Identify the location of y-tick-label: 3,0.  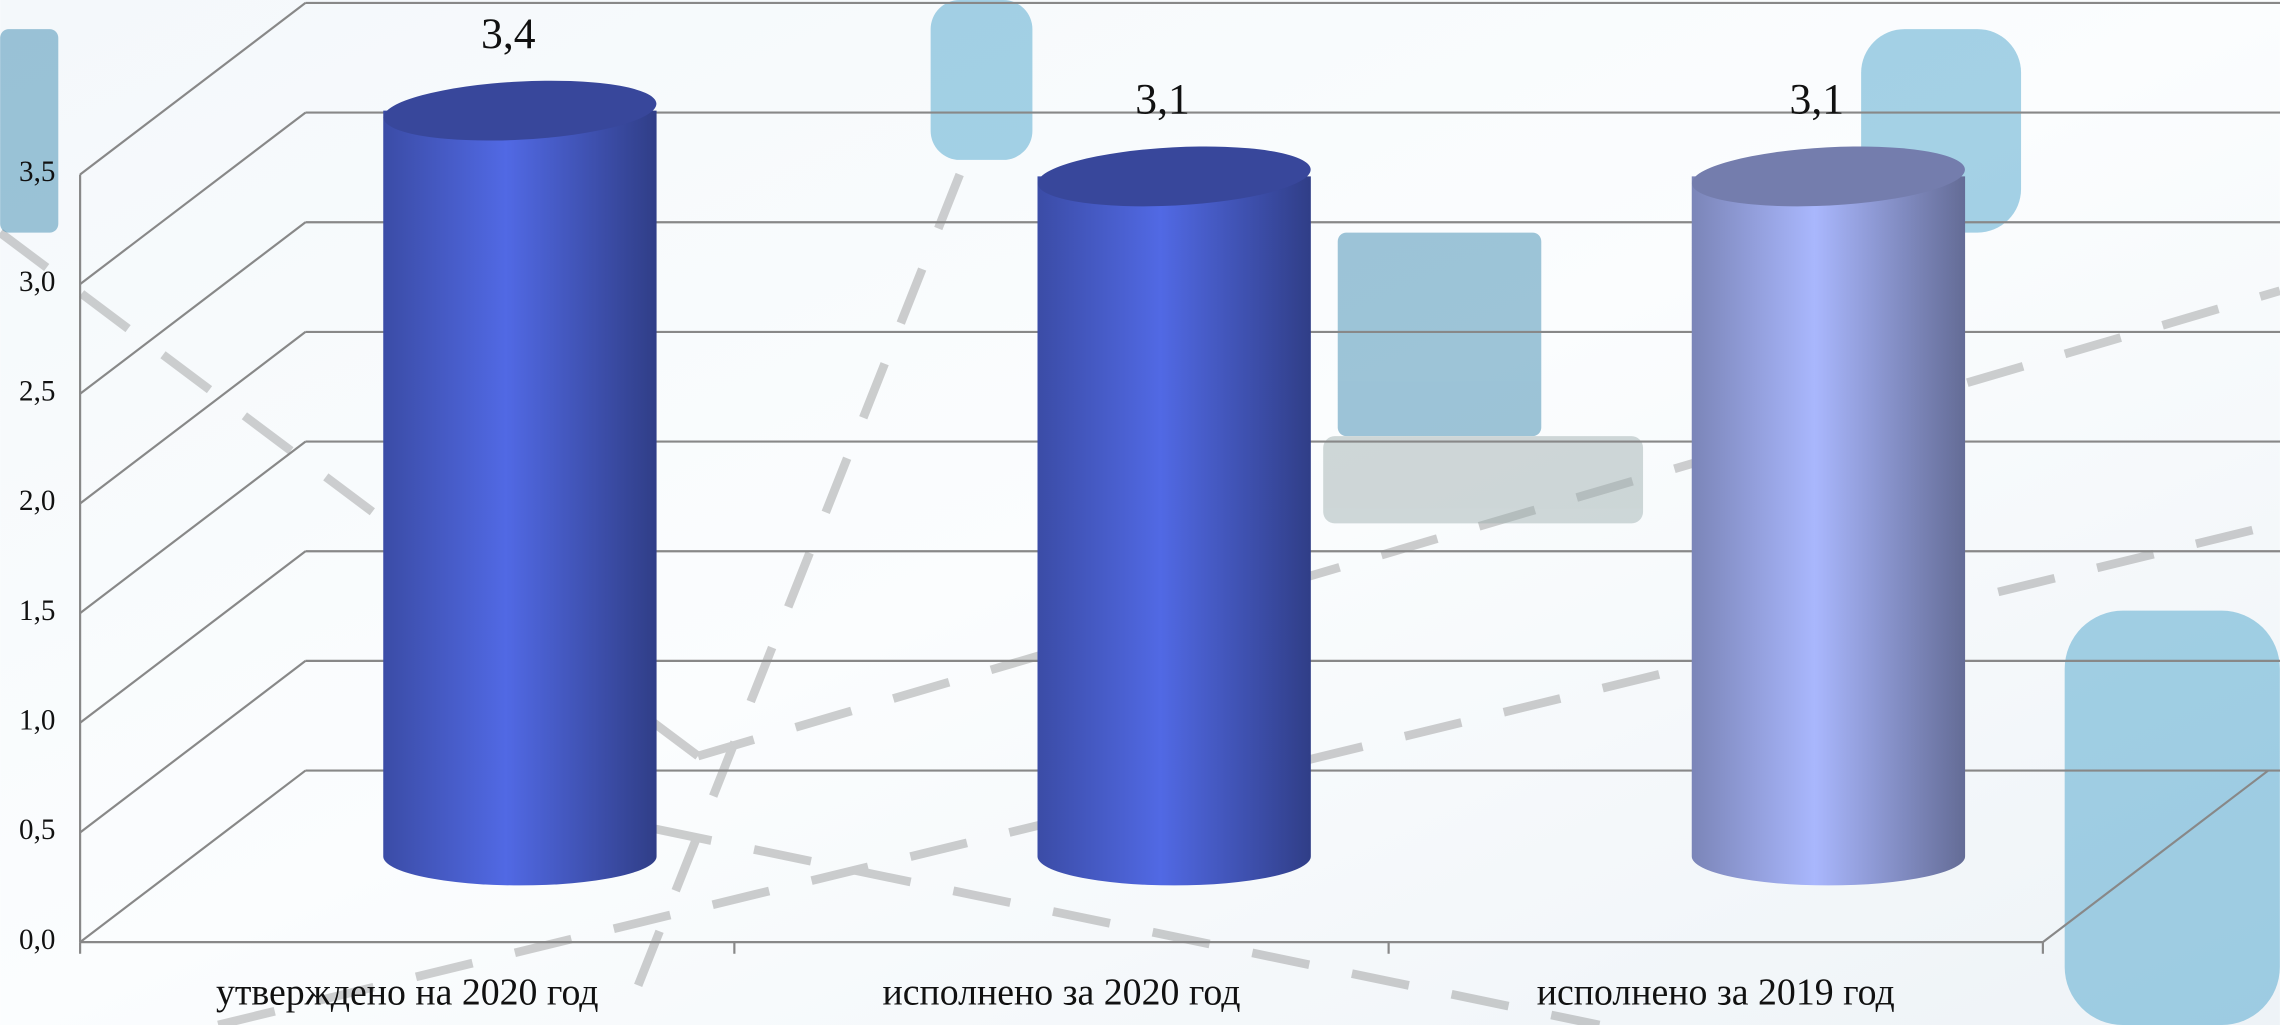
(37, 282).